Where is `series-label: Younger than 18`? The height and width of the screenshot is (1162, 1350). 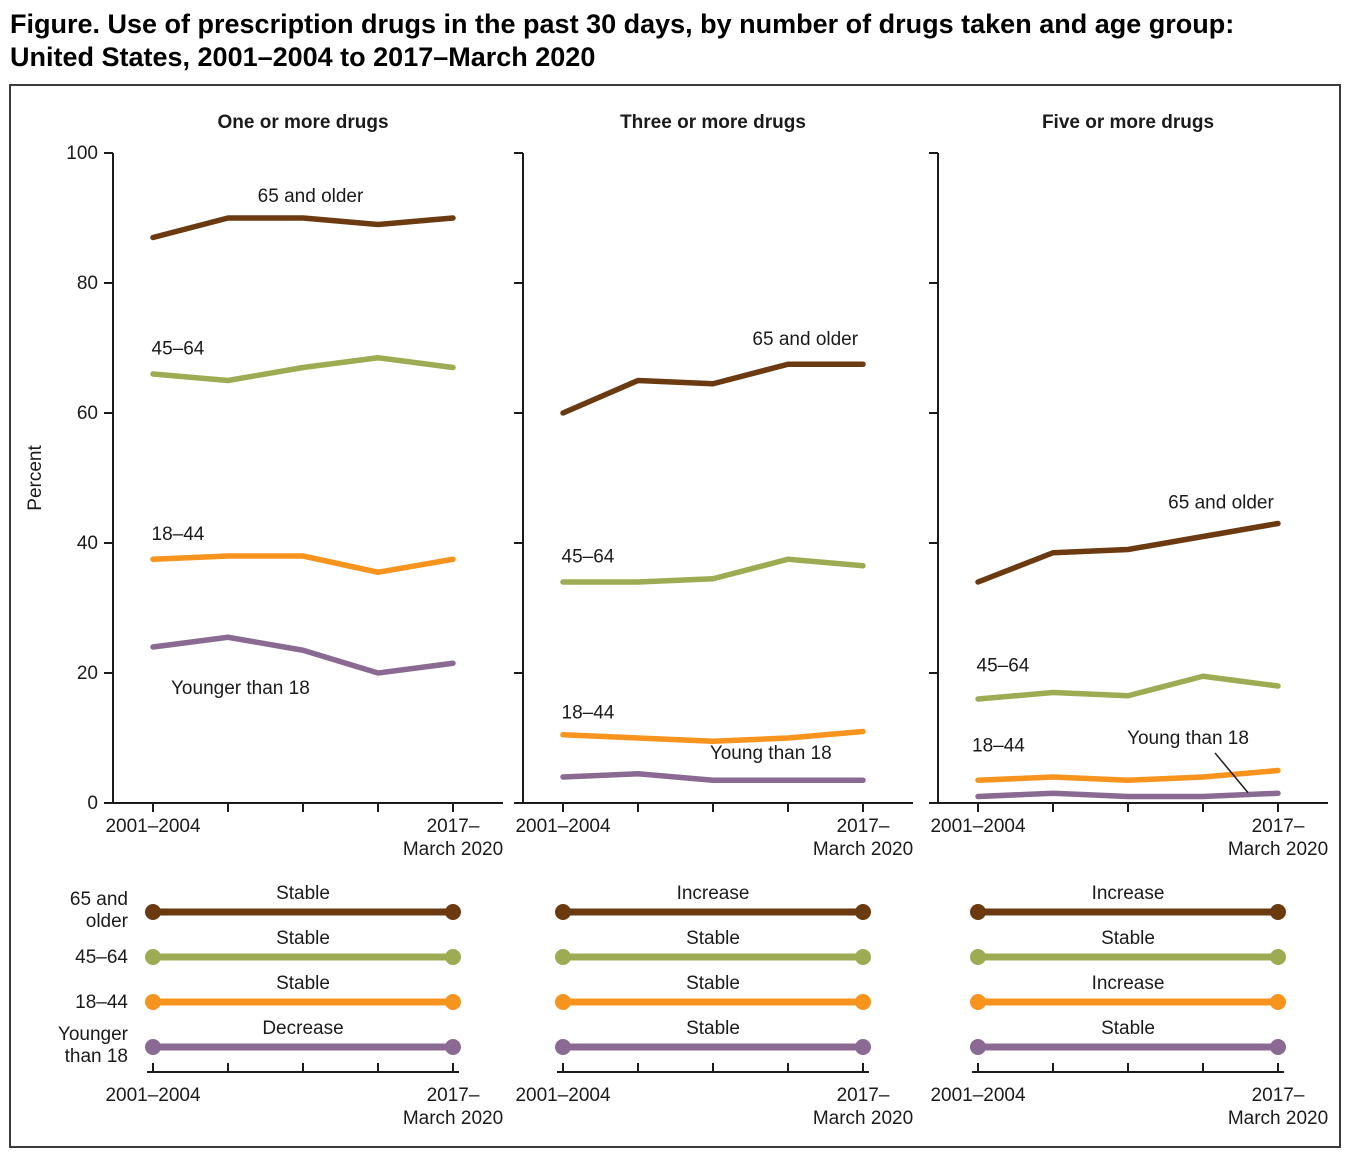
series-label: Younger than 18 is located at coordinates (240, 688).